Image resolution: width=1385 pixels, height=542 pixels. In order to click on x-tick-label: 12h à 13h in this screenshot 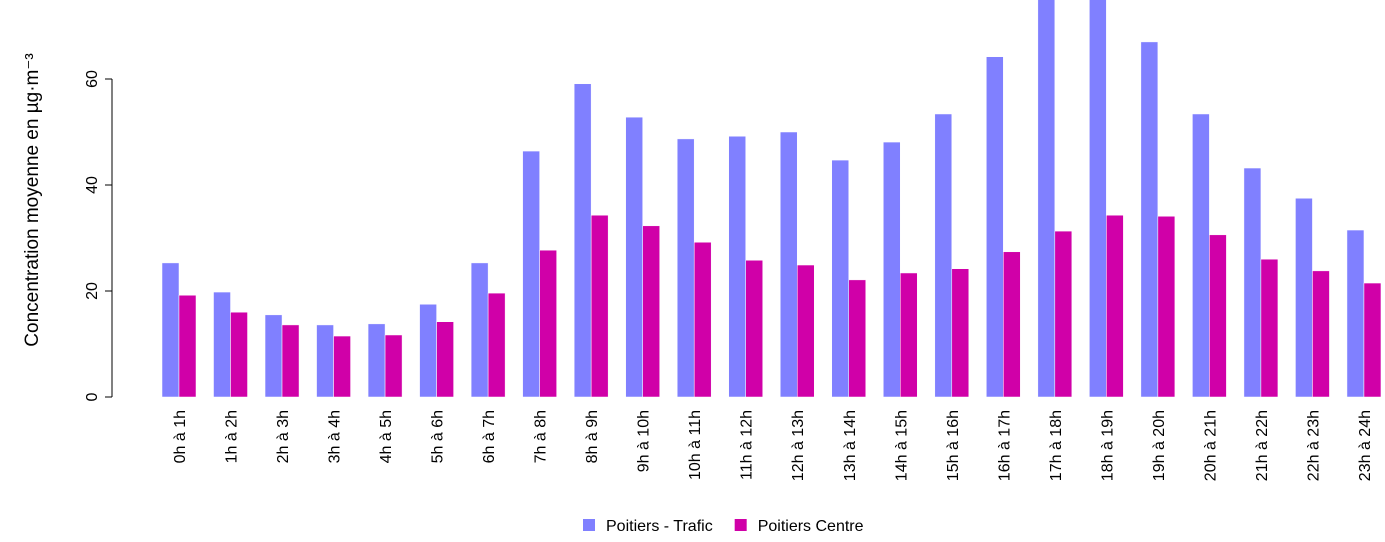, I will do `click(798, 445)`.